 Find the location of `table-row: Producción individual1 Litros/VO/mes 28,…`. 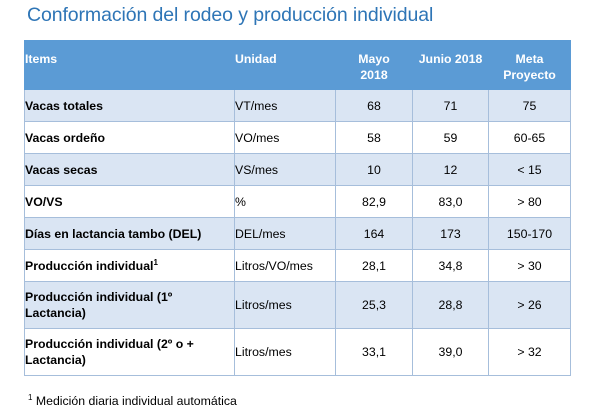

table-row: Producción individual1 Litros/VO/mes 28,… is located at coordinates (297, 265).